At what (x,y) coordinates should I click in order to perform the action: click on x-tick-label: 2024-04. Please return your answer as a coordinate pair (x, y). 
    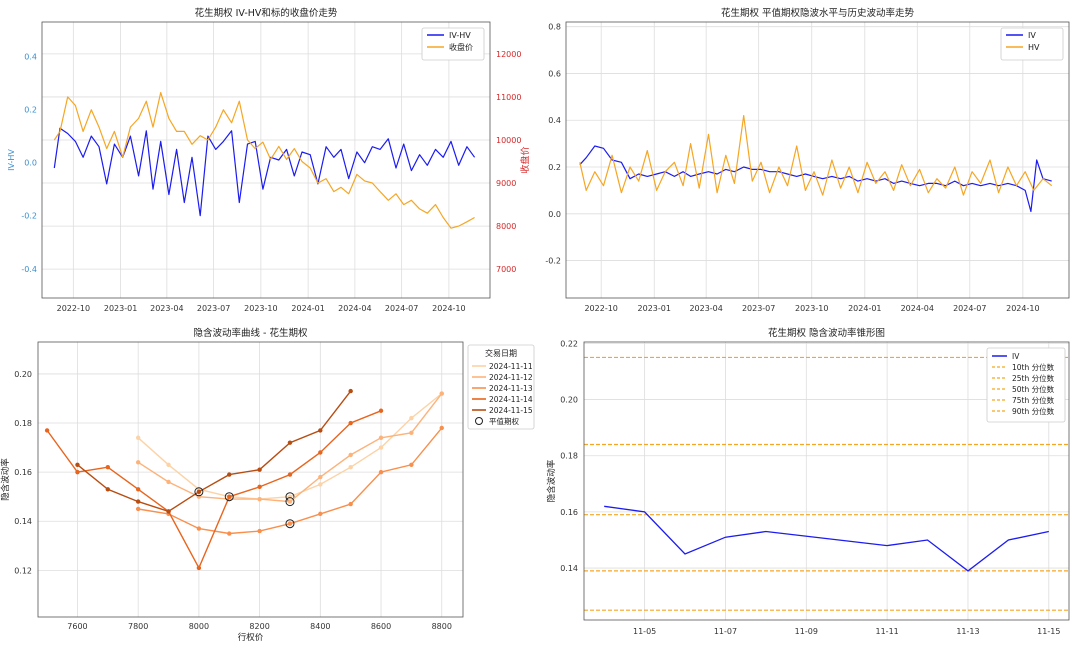
    Looking at the image, I should click on (917, 308).